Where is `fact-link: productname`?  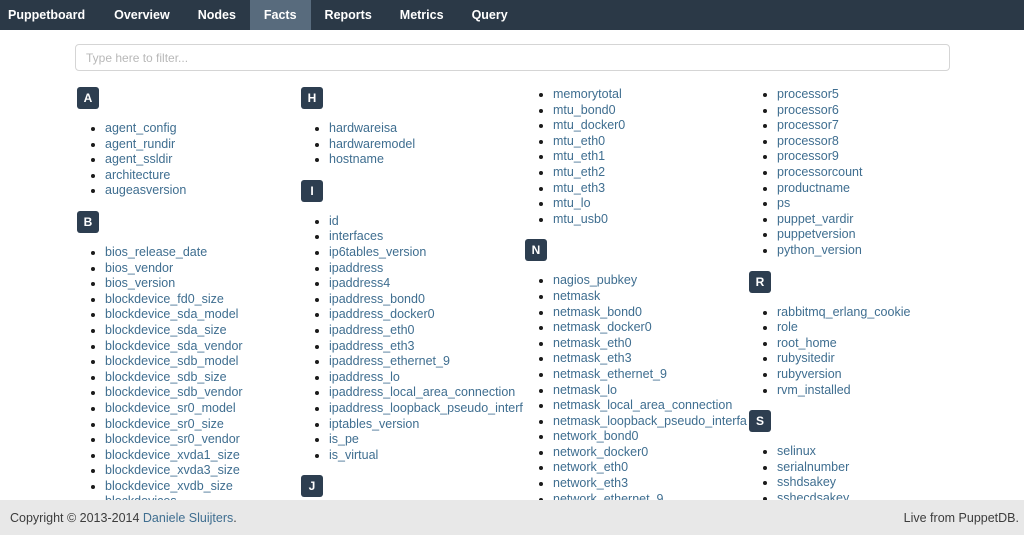 fact-link: productname is located at coordinates (813, 187).